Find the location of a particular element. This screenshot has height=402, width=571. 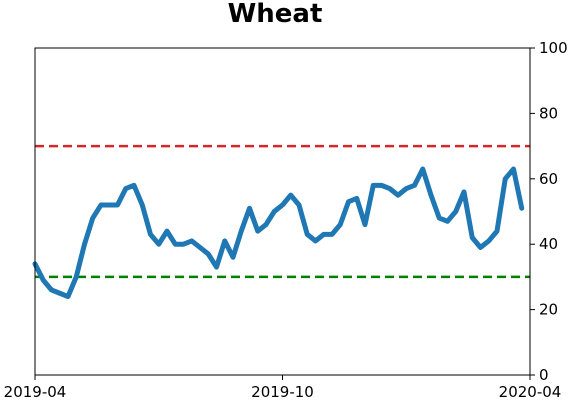

y-tick-label: 100 is located at coordinates (553, 48).